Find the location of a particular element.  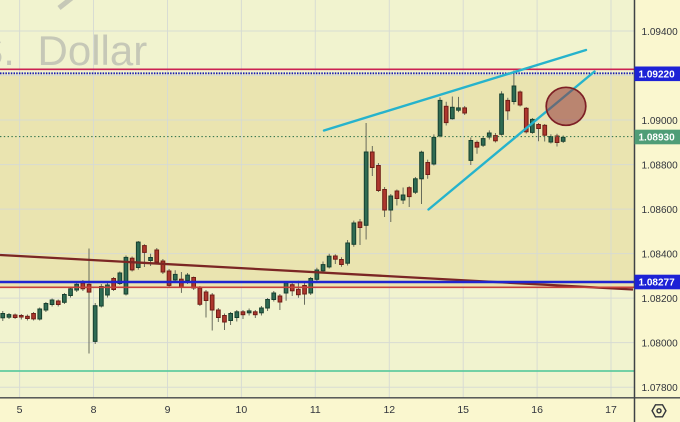

svg-text: 1.07800 is located at coordinates (660, 388).